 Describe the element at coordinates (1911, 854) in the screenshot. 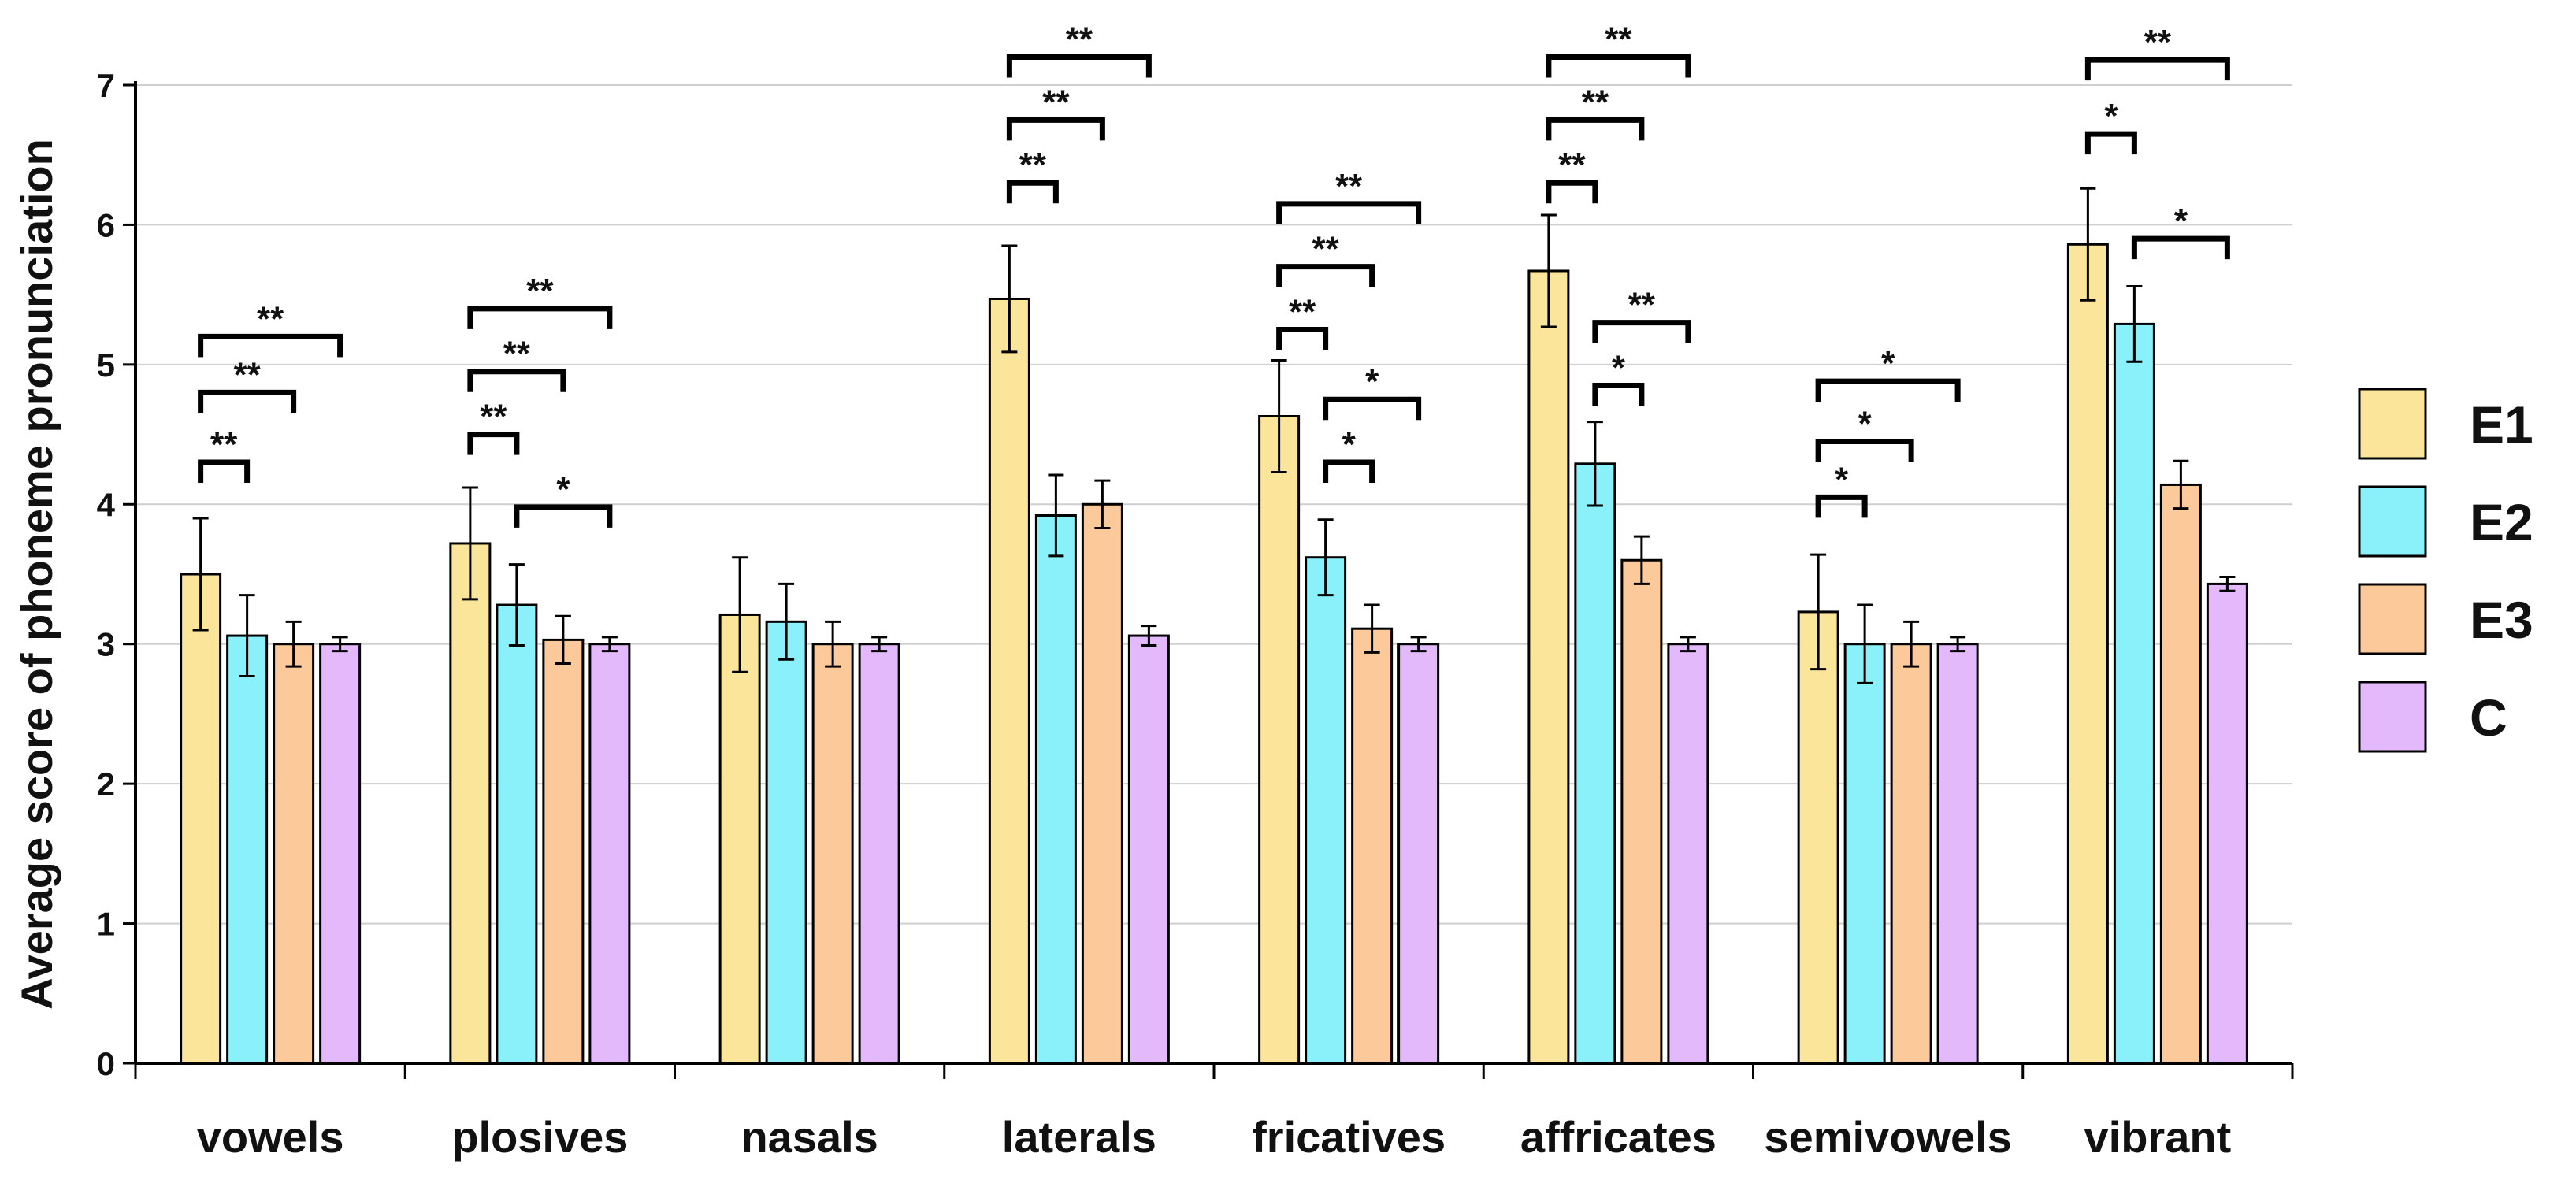

I see `bar-E3-semivowels` at that location.